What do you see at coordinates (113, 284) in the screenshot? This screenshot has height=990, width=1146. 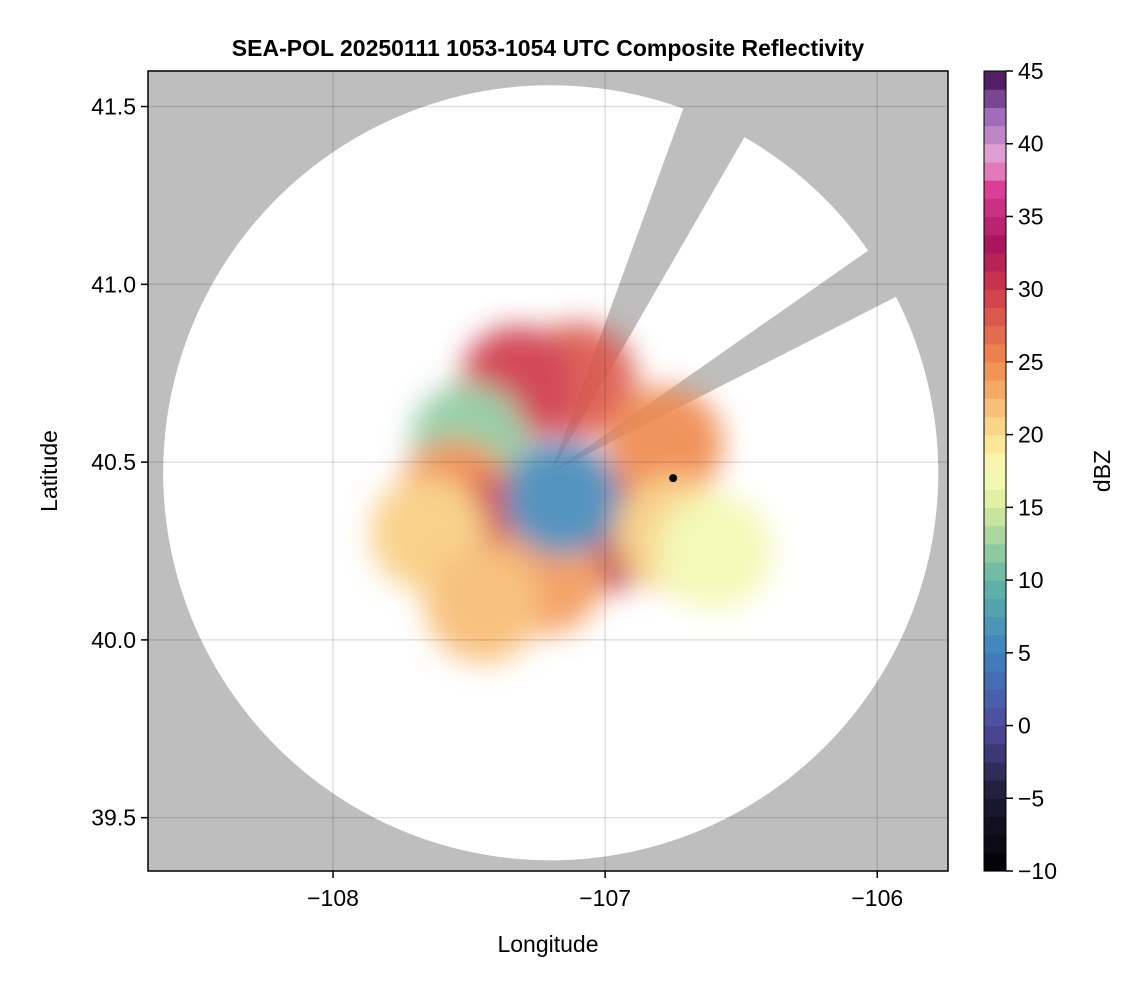 I see `y-tick-label: 41.0` at bounding box center [113, 284].